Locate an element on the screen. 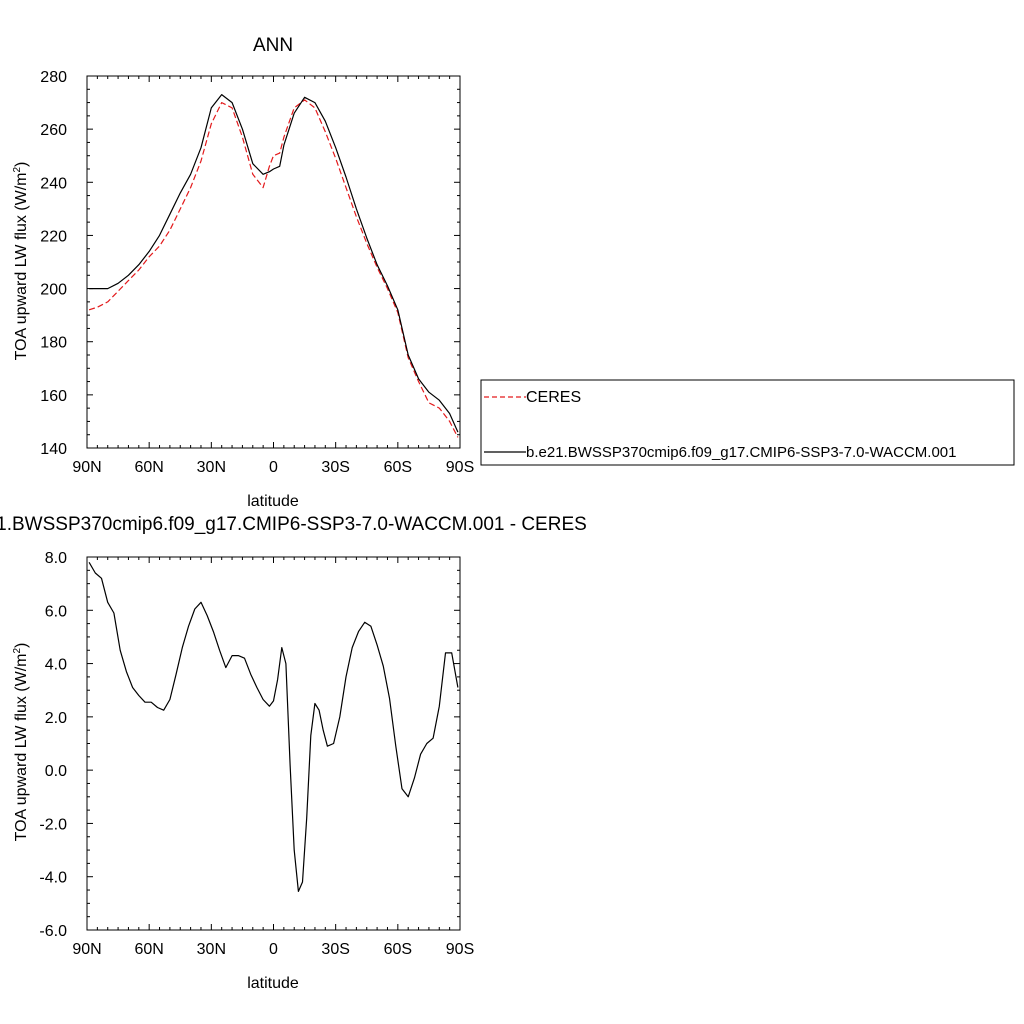 This screenshot has width=1024, height=1024. y-tick-label: 160 is located at coordinates (53, 396).